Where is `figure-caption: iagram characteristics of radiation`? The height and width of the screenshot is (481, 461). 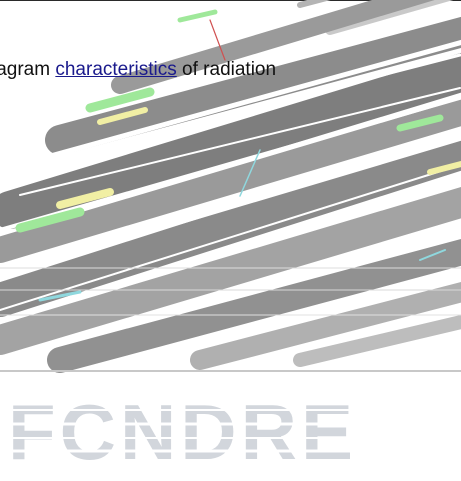 figure-caption: iagram characteristics of radiation is located at coordinates (230, 72).